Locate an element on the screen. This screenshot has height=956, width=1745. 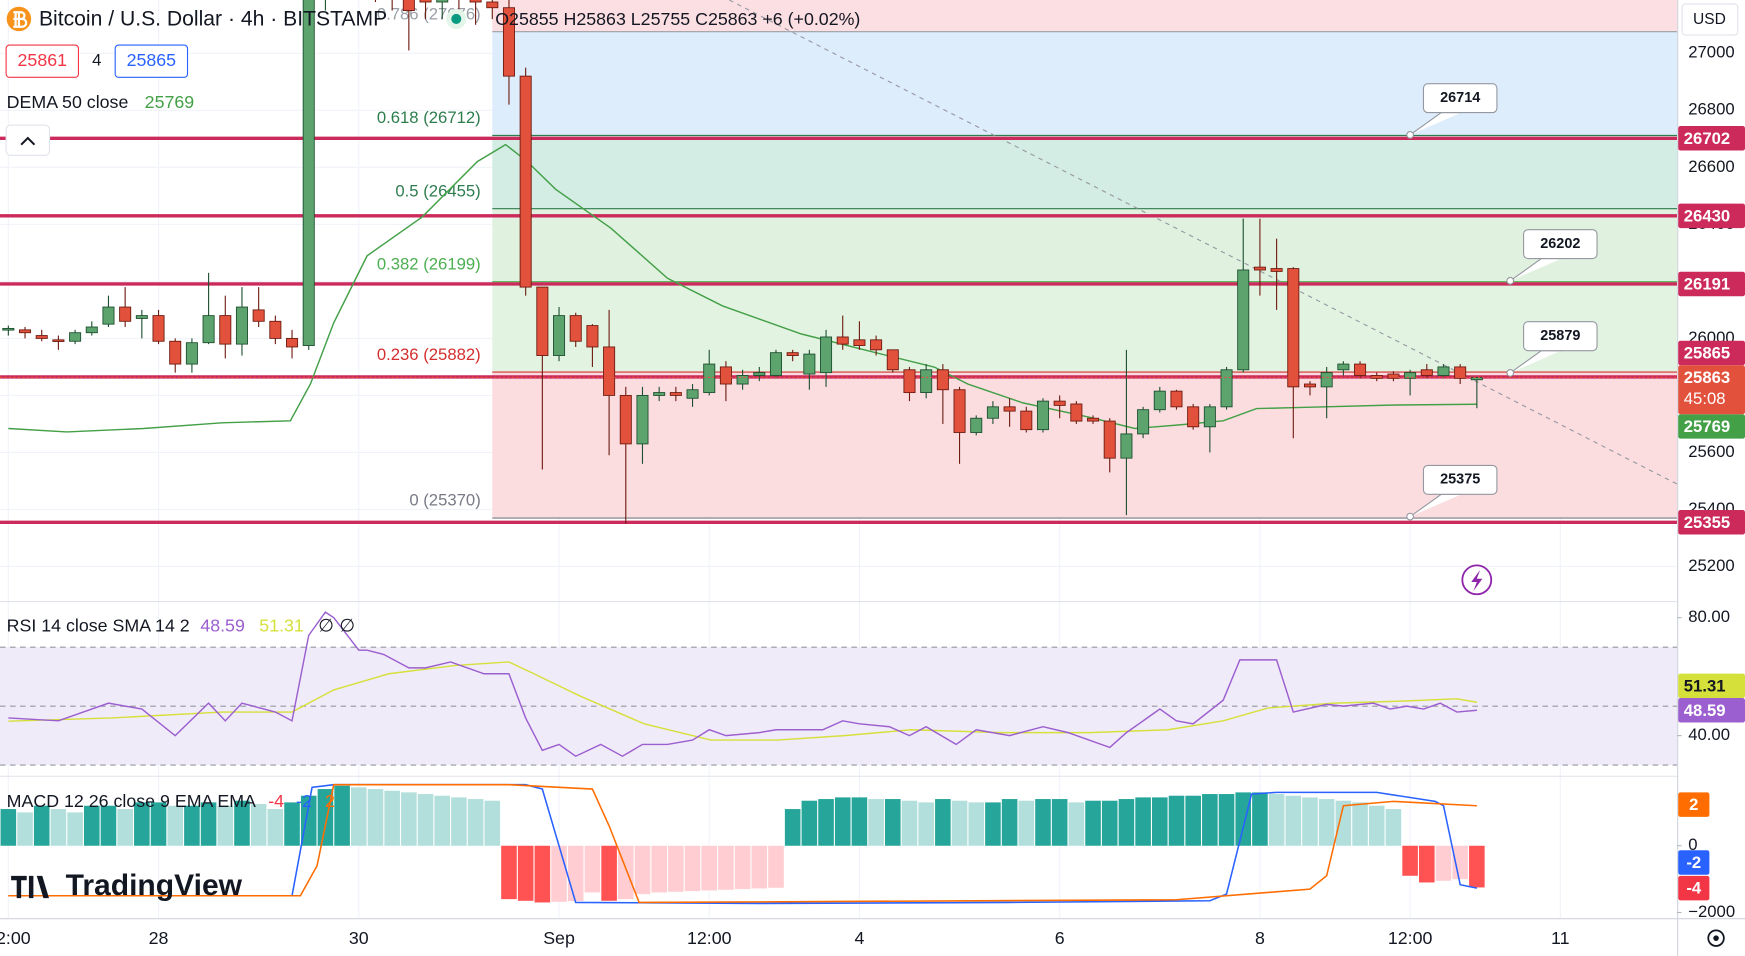
collapse-button is located at coordinates (28, 140).